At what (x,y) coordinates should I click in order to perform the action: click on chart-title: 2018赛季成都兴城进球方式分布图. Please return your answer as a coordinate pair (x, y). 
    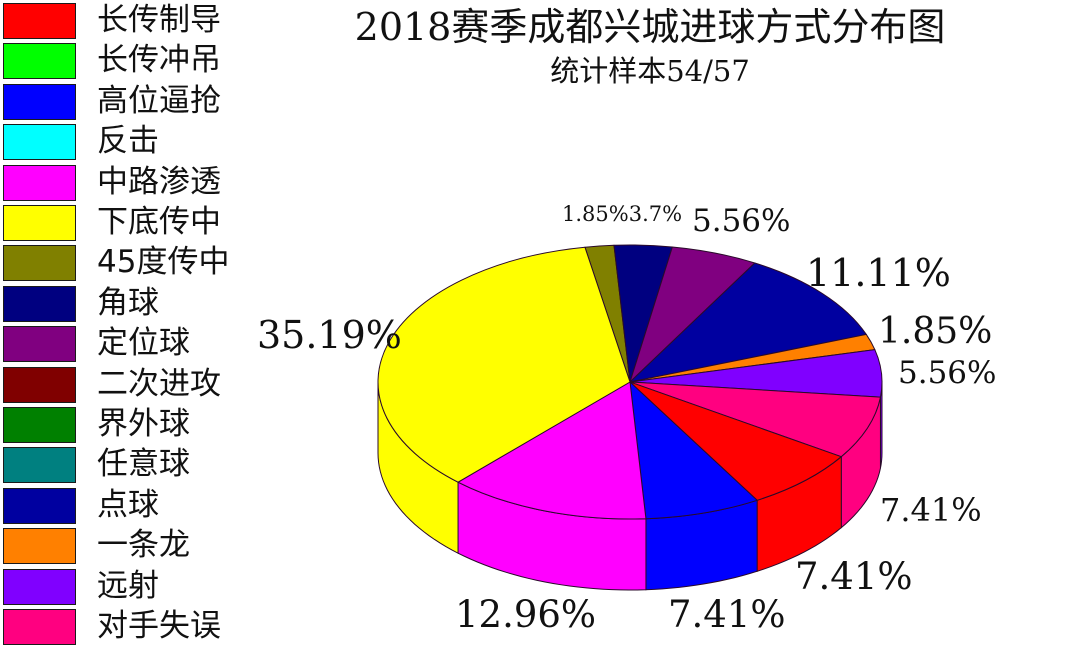
    Looking at the image, I should click on (650, 27).